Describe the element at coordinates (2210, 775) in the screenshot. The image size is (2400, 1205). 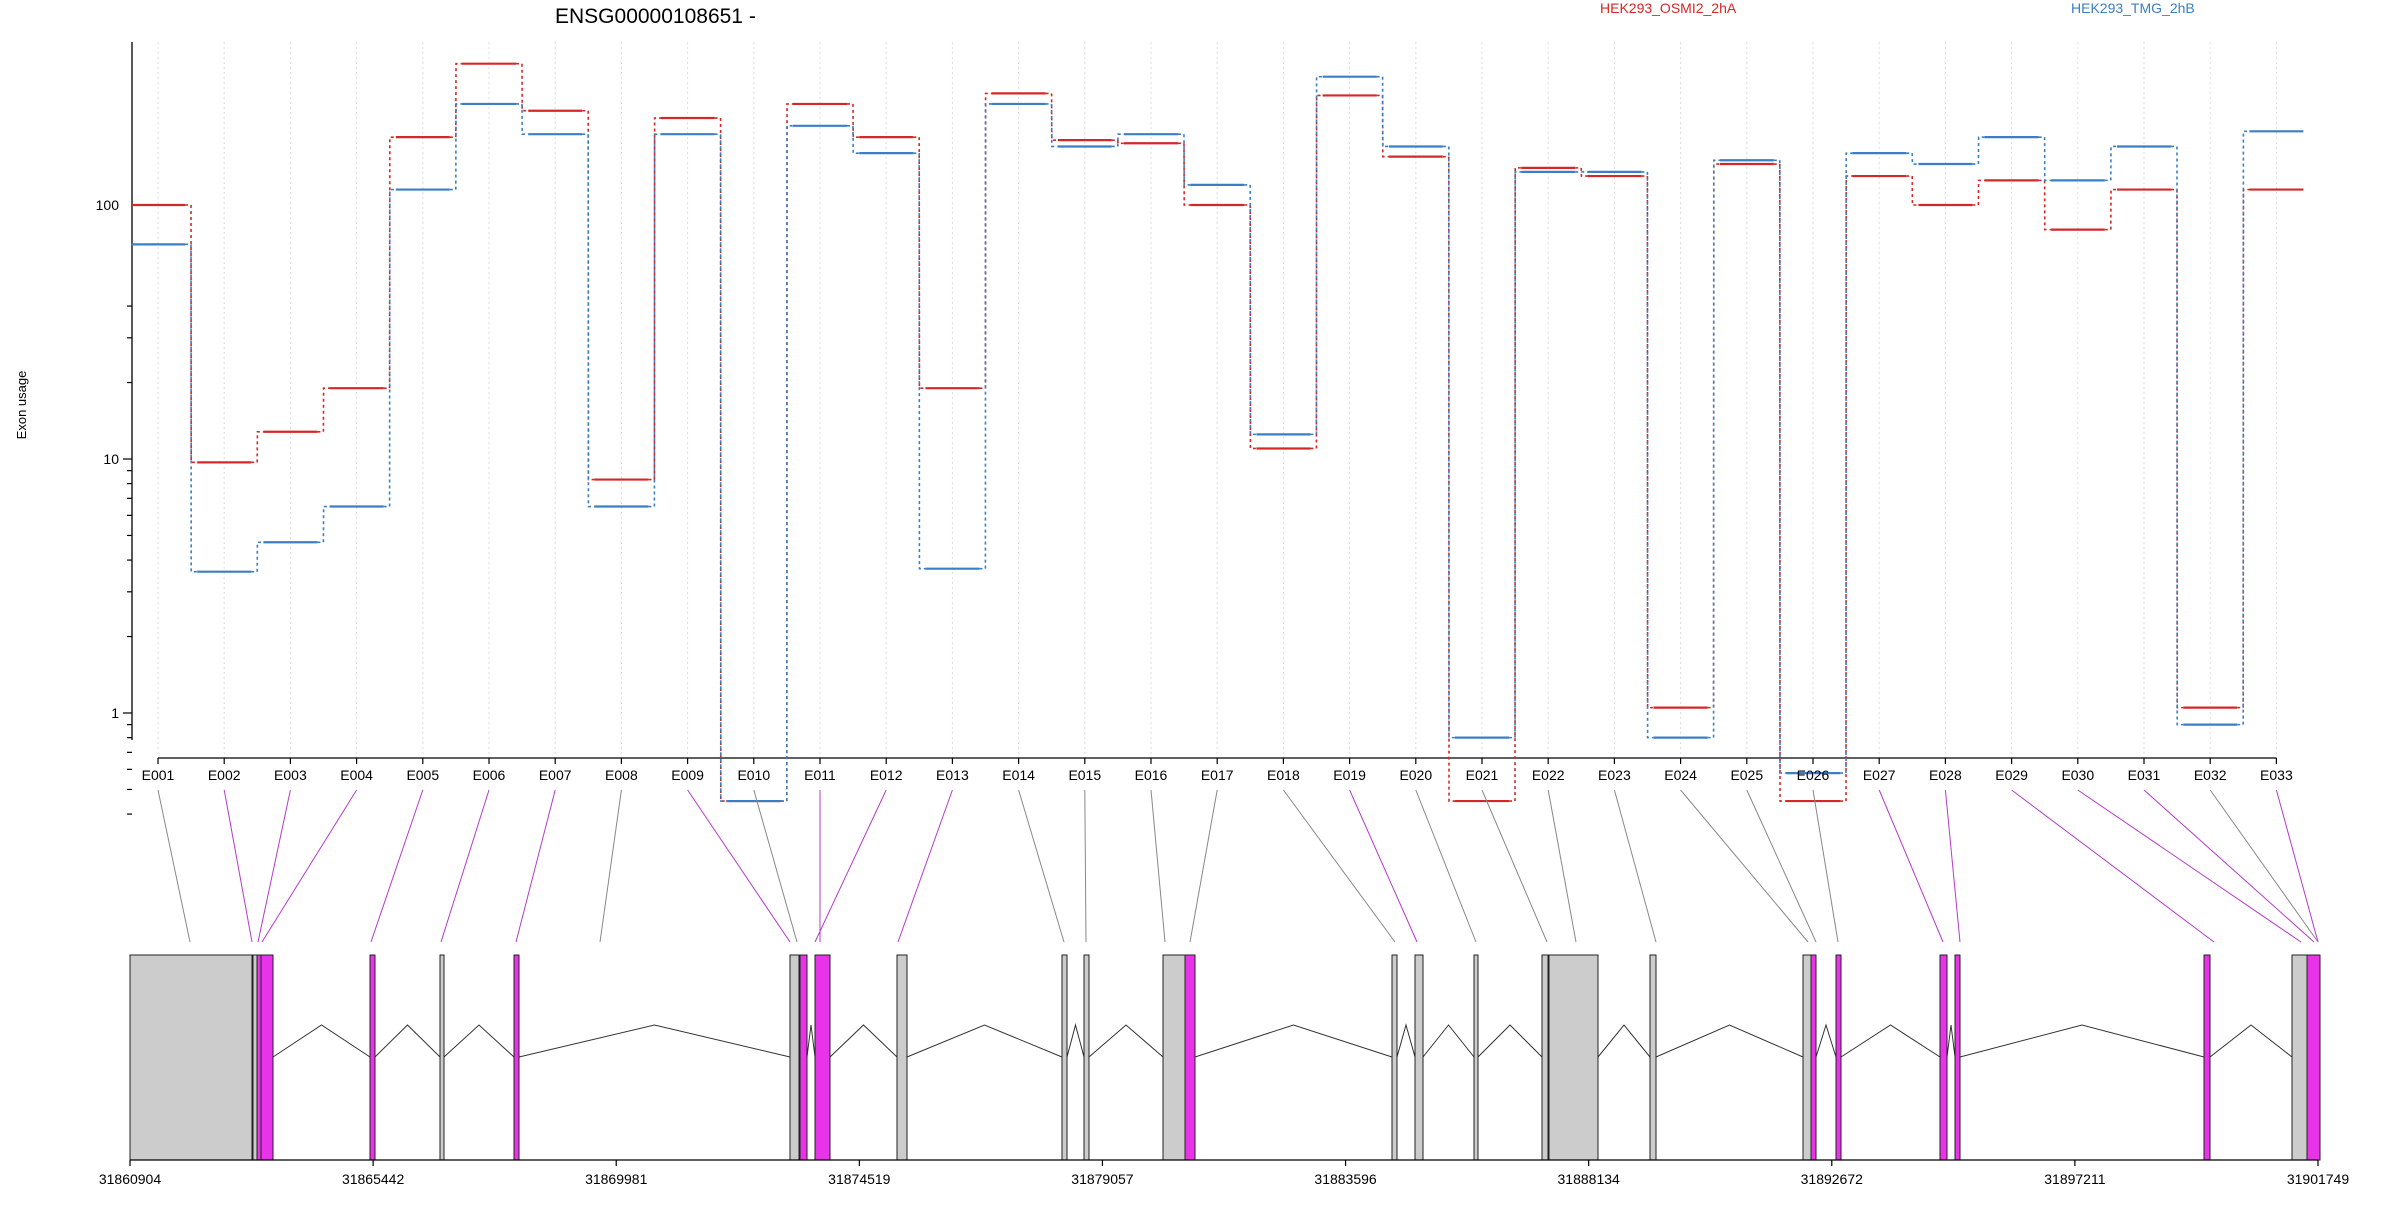
I see `x-tick-label-e032: E032` at that location.